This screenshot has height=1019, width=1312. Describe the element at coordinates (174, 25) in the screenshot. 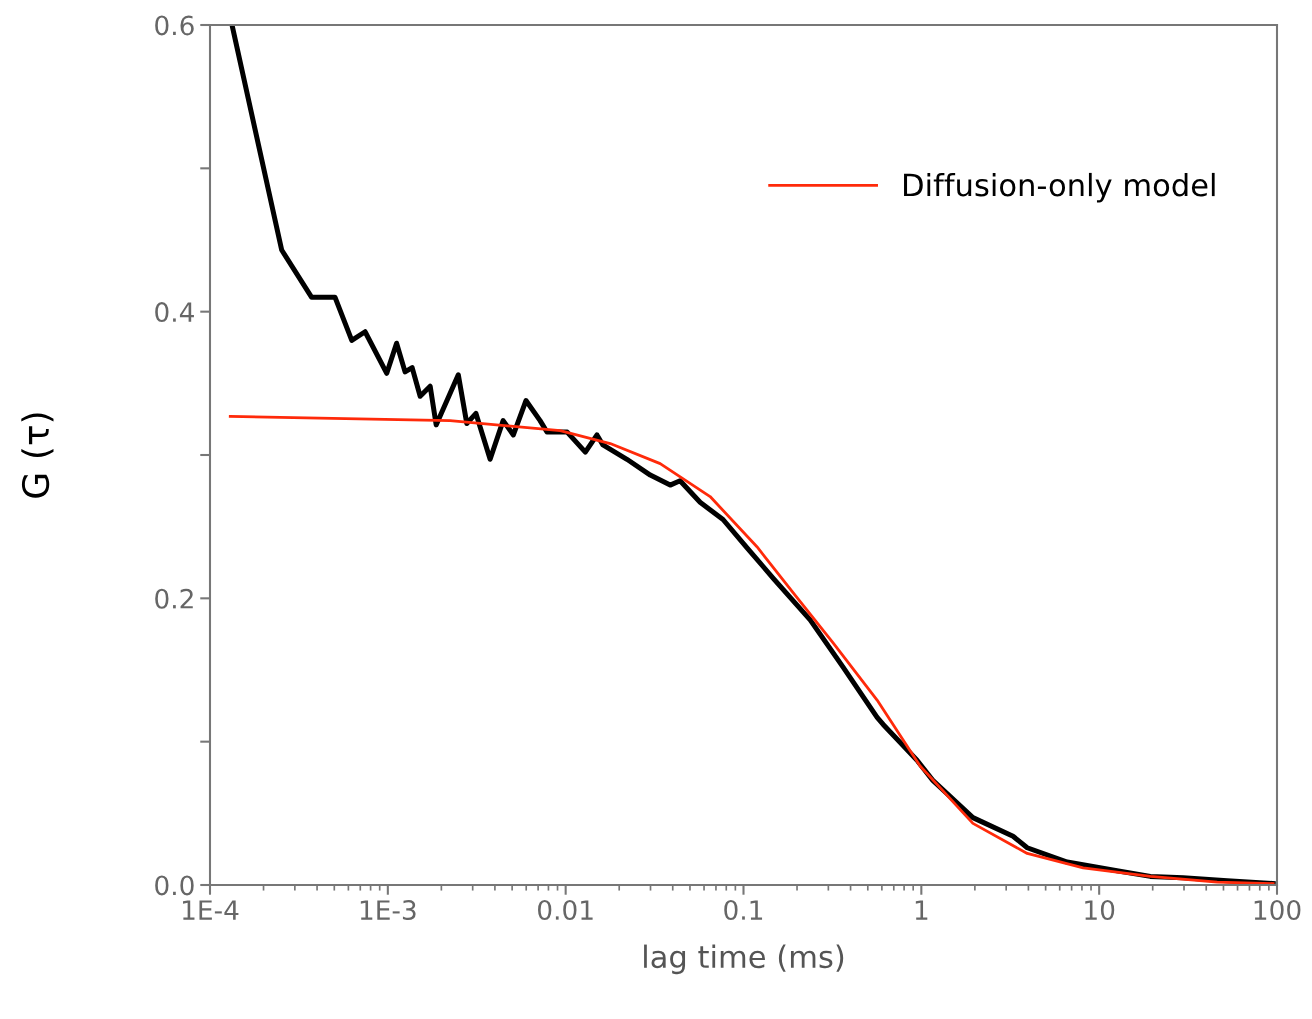

I see `y-tick-label: 0.6` at that location.